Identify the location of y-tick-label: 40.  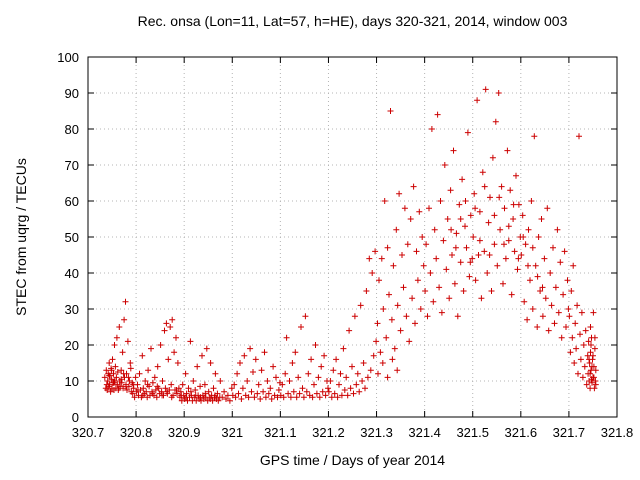
(72, 273).